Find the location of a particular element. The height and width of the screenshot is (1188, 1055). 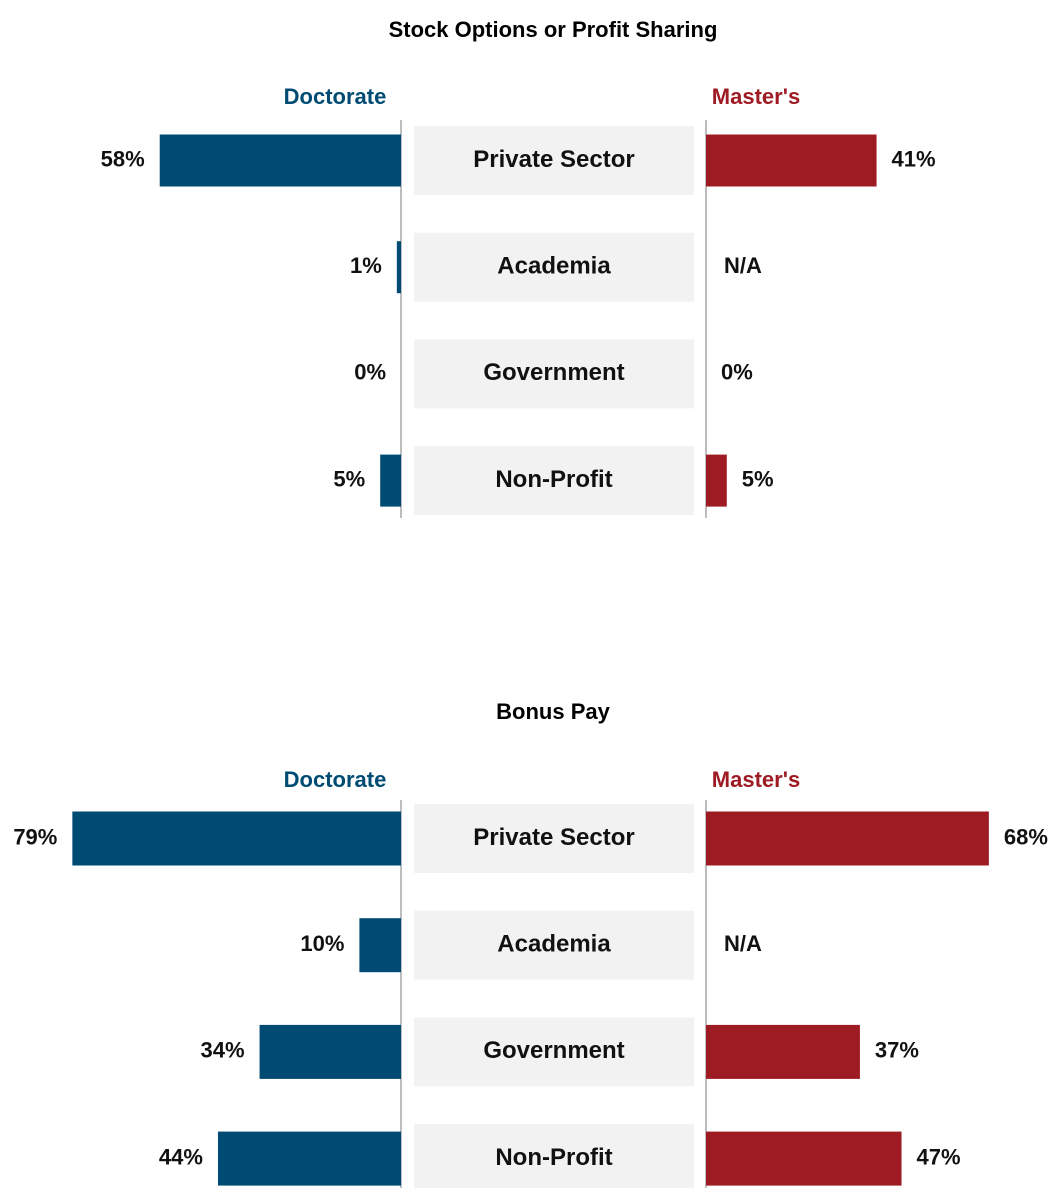

data-label-masters: 5% is located at coordinates (758, 478).